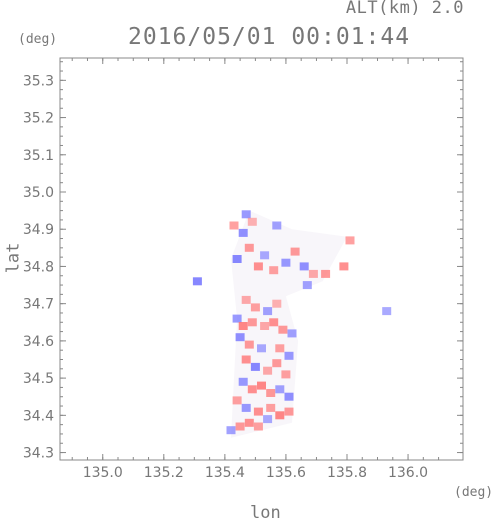  Describe the element at coordinates (408, 473) in the screenshot. I see `x-tick-label: 136.0` at that location.